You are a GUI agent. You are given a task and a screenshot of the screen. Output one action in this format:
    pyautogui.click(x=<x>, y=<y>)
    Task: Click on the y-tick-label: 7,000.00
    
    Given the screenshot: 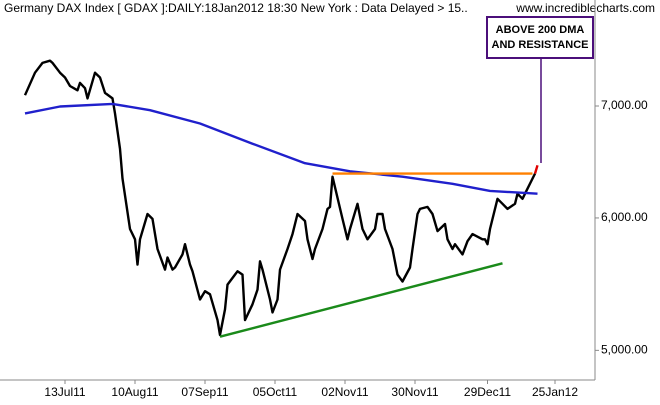 What is the action you would take?
    pyautogui.click(x=624, y=105)
    